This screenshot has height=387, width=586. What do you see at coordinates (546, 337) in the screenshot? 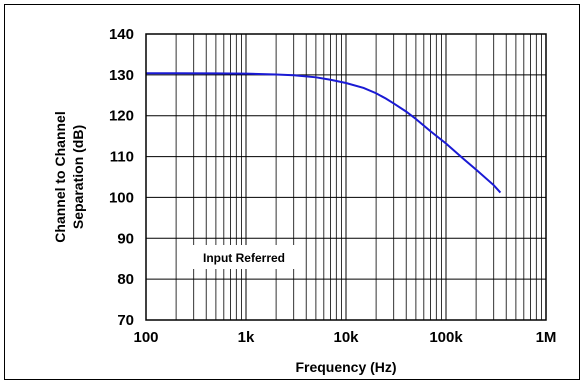
I see `x-tick-label: 1M` at bounding box center [546, 337].